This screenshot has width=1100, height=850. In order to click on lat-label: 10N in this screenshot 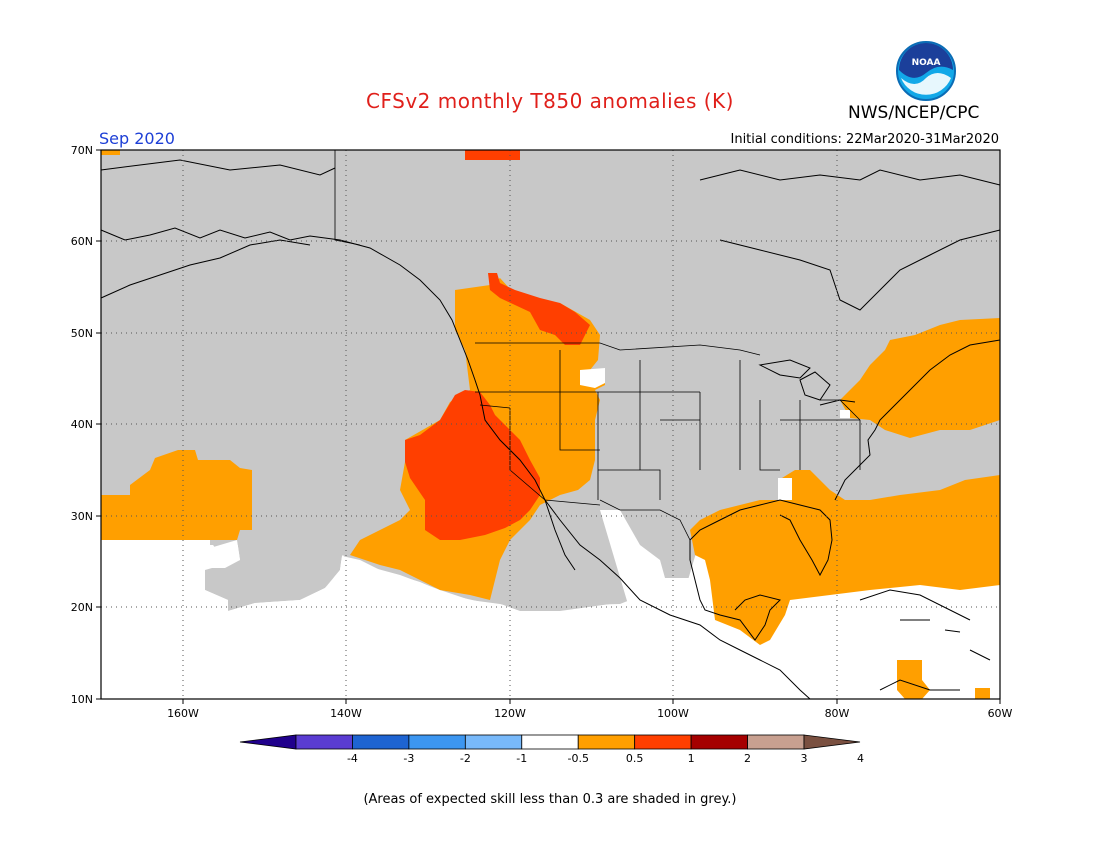, I will do `click(82, 699)`.